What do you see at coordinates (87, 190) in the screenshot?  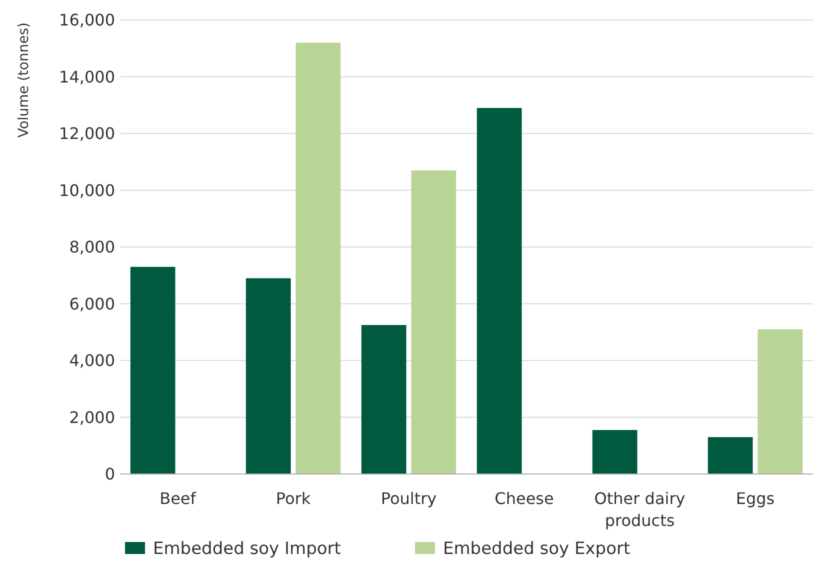 I see `y-tick-label: 10,000` at bounding box center [87, 190].